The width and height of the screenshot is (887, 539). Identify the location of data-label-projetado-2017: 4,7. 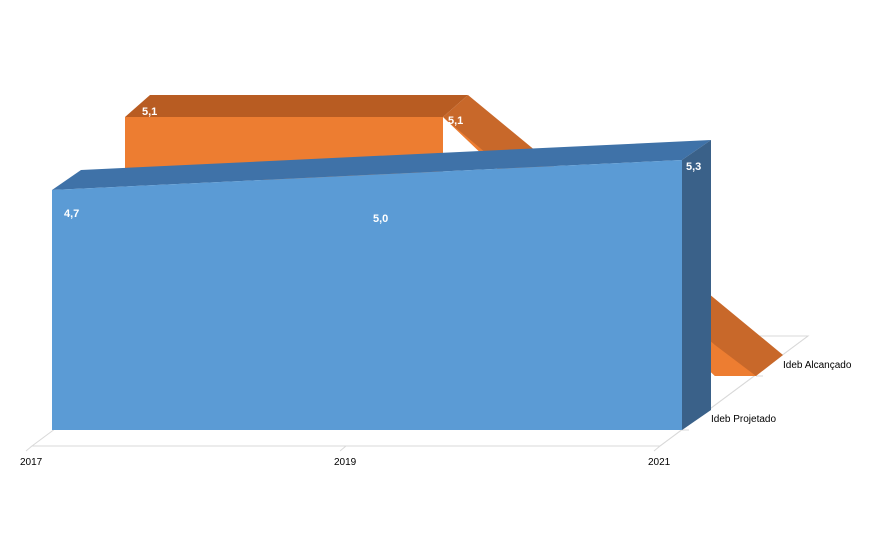
(71, 214).